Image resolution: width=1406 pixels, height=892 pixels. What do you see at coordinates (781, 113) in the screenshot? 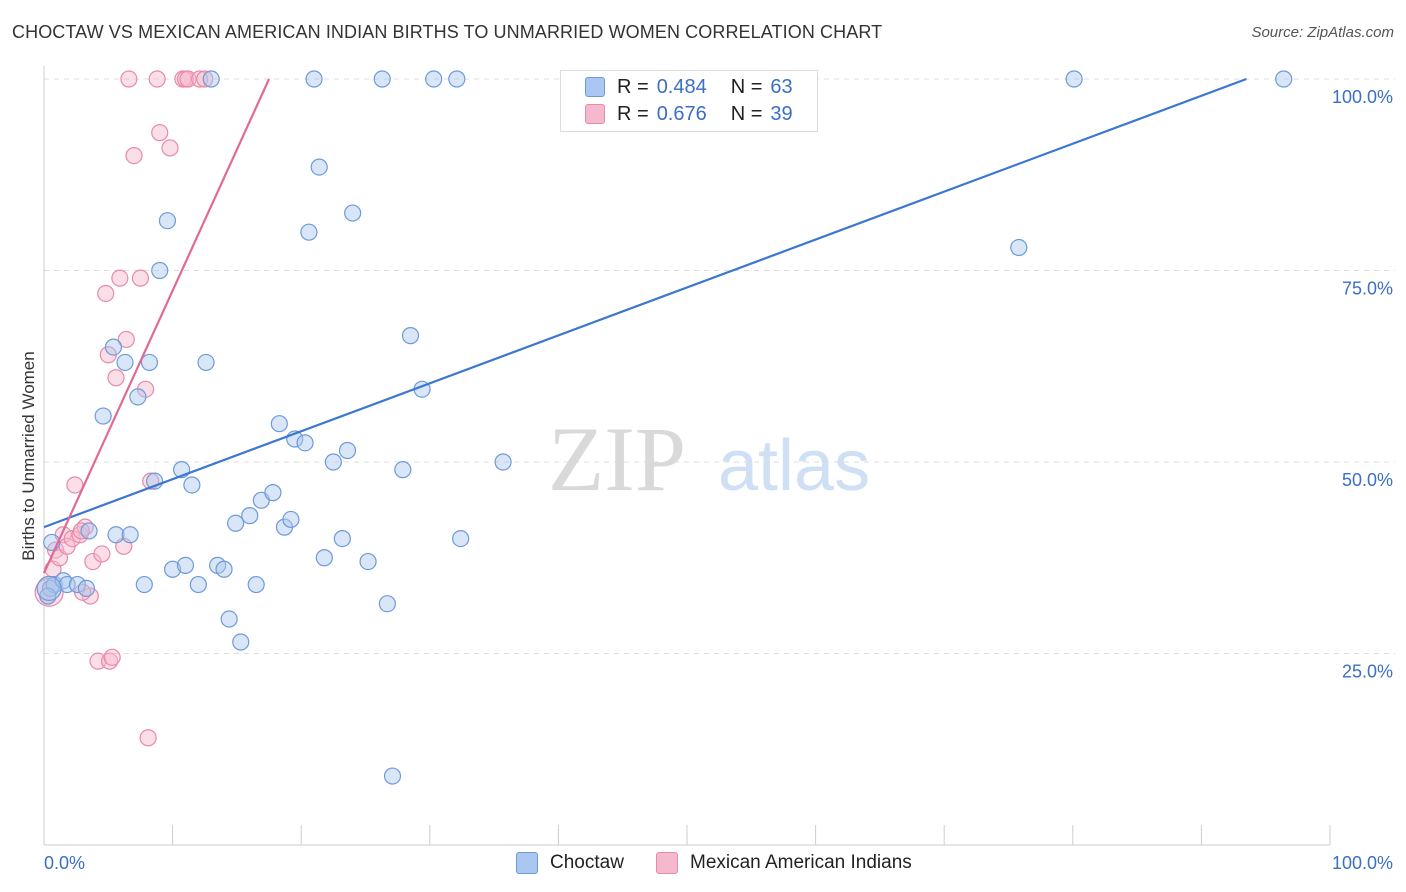
I see `n-value: 39` at bounding box center [781, 113].